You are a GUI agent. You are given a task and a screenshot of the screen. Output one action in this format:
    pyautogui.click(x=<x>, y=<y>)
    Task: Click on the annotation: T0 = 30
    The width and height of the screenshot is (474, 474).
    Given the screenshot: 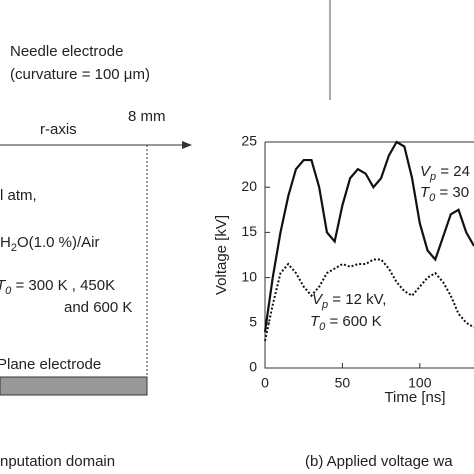 What is the action you would take?
    pyautogui.click(x=444, y=194)
    